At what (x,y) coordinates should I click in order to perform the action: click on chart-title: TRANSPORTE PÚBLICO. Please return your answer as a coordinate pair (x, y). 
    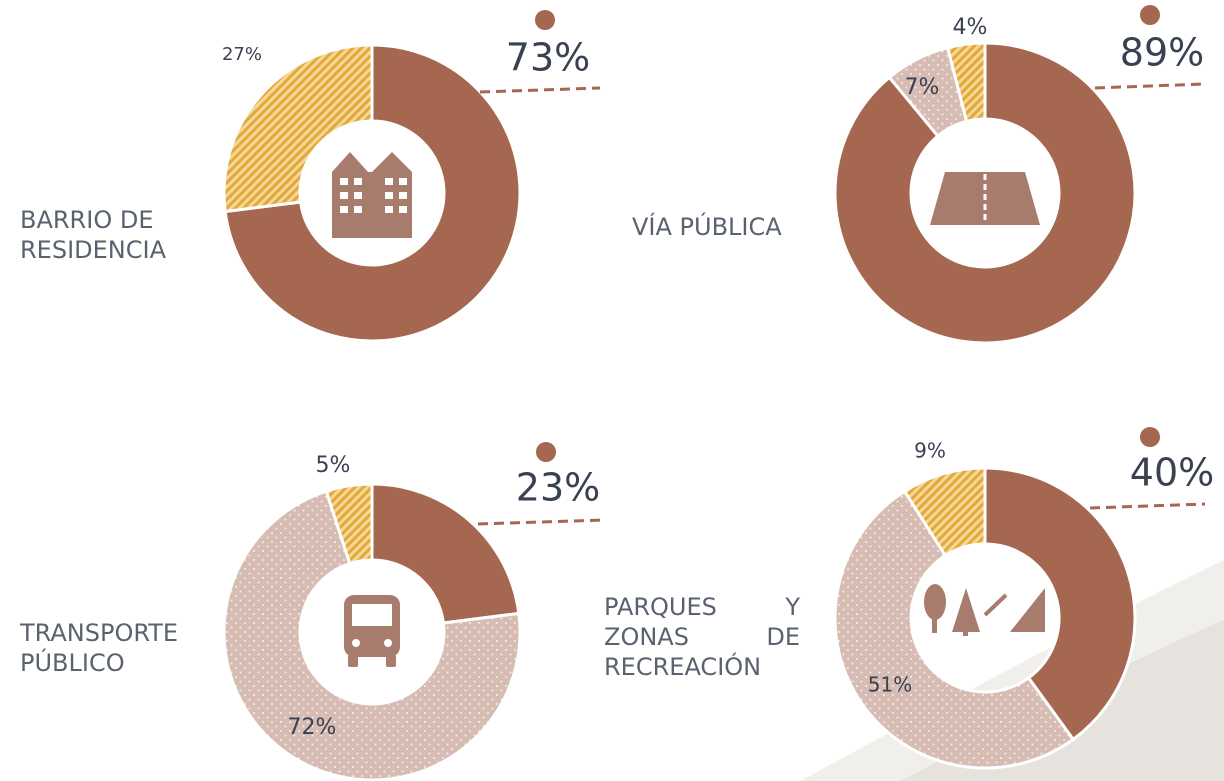
    Looking at the image, I should click on (99, 648).